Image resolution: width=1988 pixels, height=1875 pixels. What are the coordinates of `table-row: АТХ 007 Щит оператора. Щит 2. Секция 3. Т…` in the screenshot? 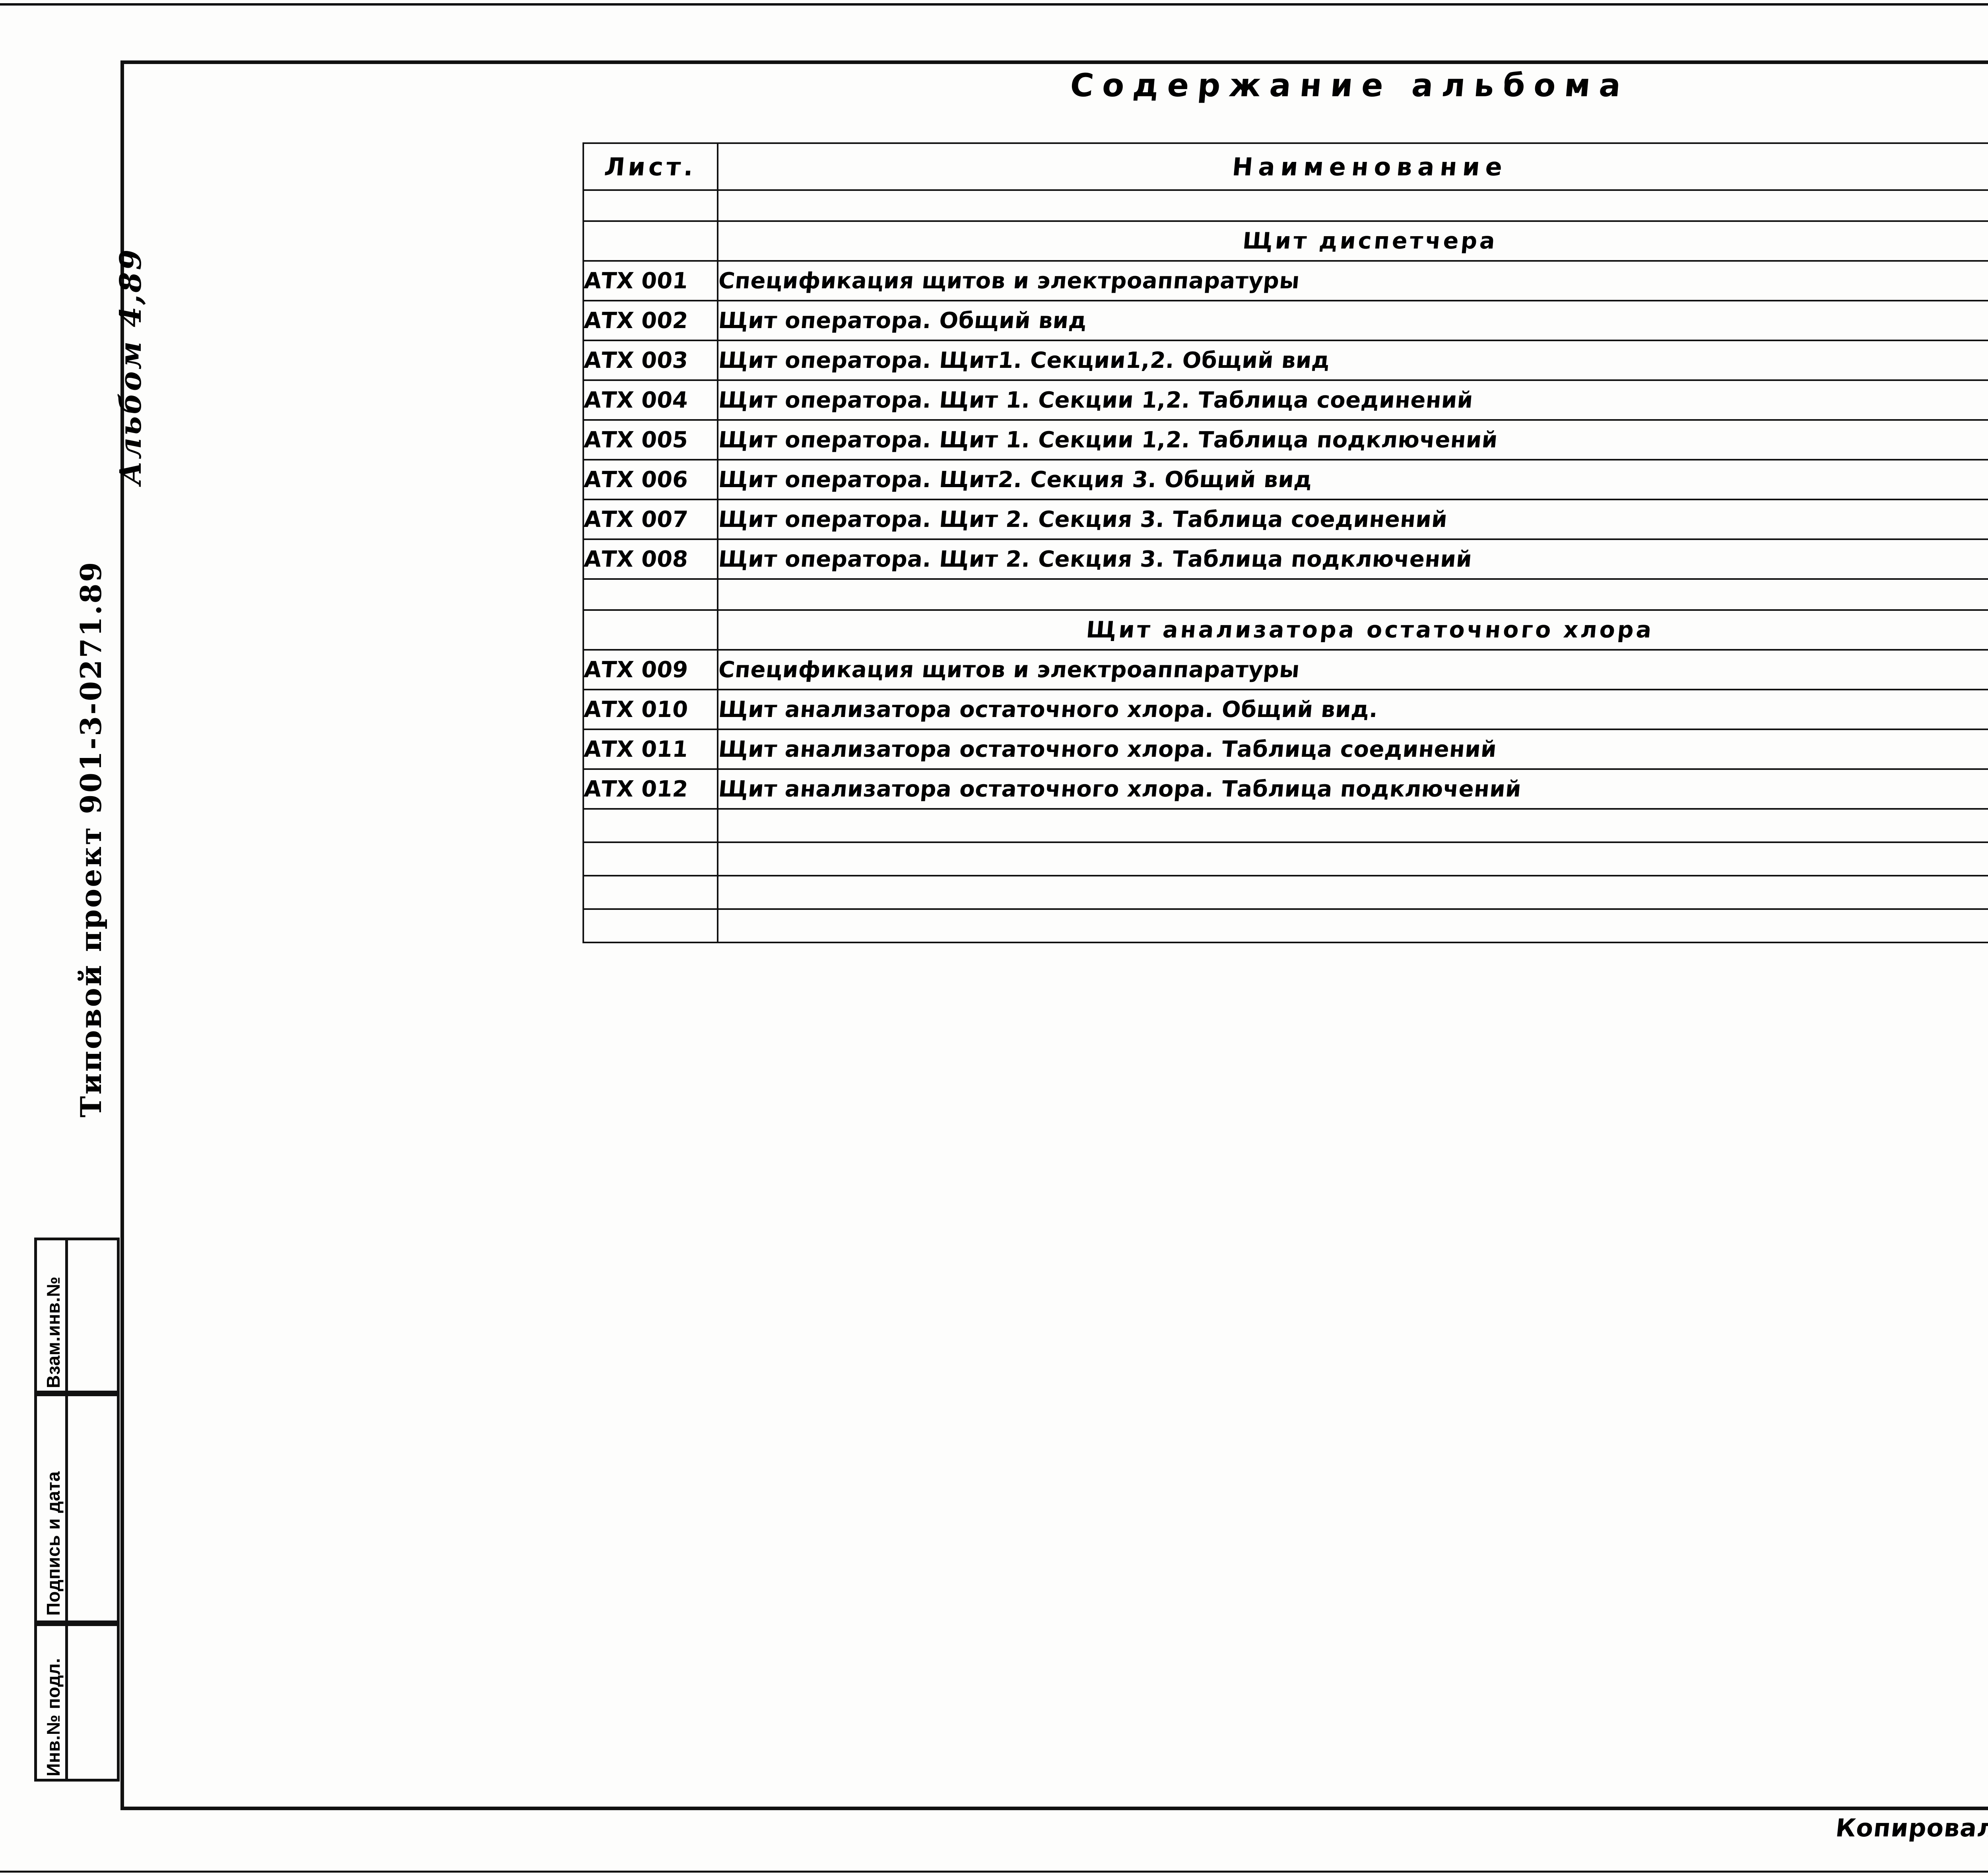 It's located at (1284, 519).